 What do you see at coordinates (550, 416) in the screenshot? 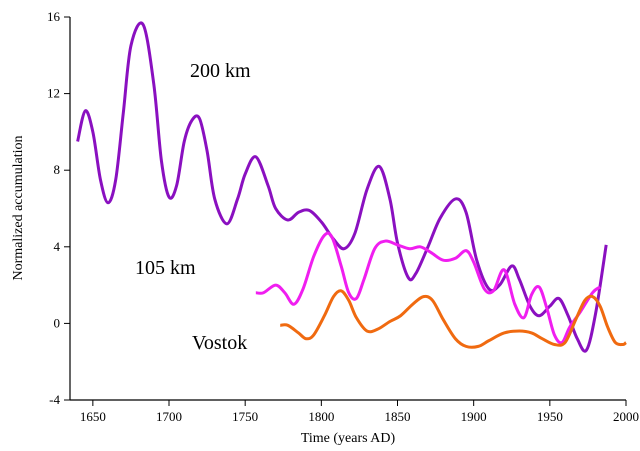
I see `x-tick-label: 1950` at bounding box center [550, 416].